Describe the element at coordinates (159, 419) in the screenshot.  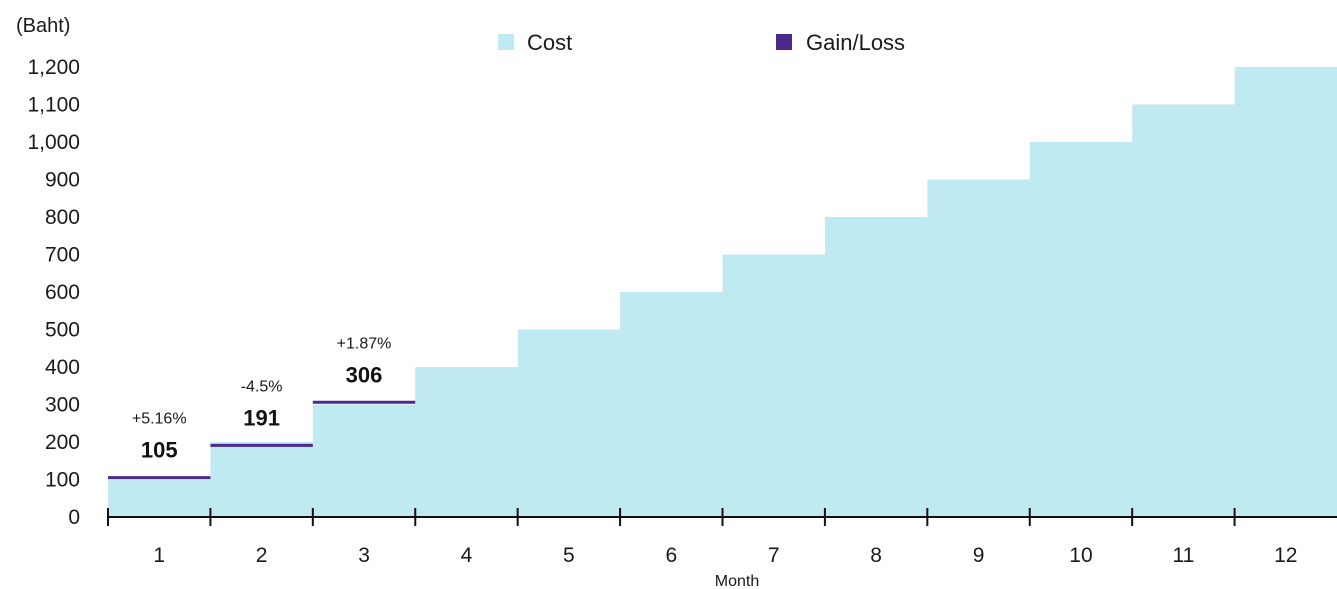
I see `annotation-change-1: +5.16%` at that location.